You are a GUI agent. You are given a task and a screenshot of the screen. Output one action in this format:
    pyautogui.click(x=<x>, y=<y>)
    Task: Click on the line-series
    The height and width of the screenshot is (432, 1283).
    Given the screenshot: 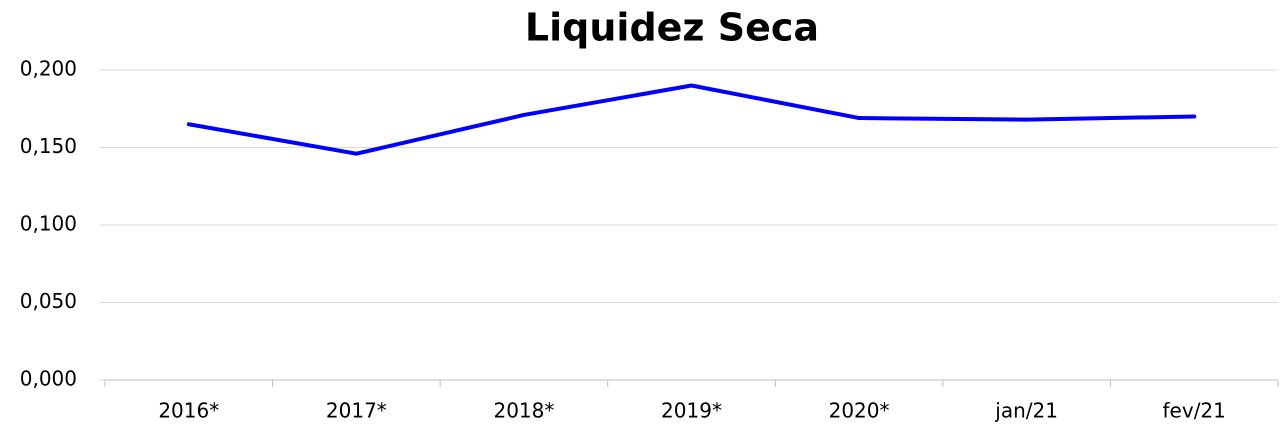 What is the action you would take?
    pyautogui.click(x=691, y=119)
    